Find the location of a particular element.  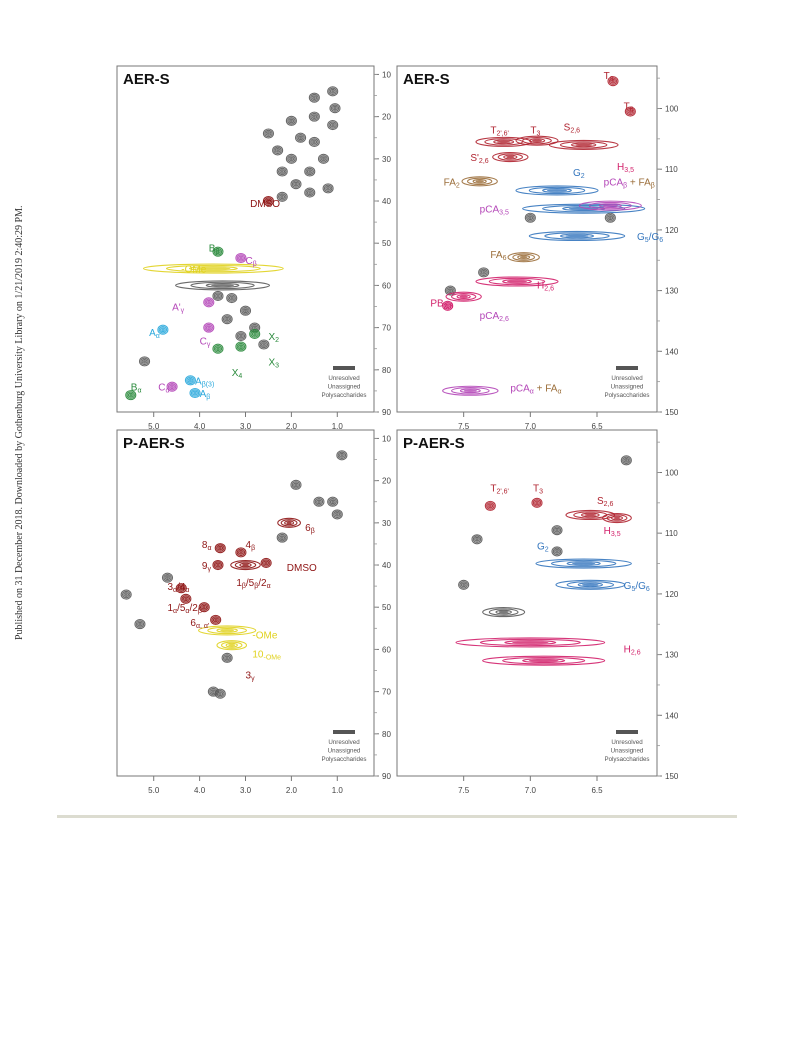

x-tick-label: 7.5 is located at coordinates (464, 790).